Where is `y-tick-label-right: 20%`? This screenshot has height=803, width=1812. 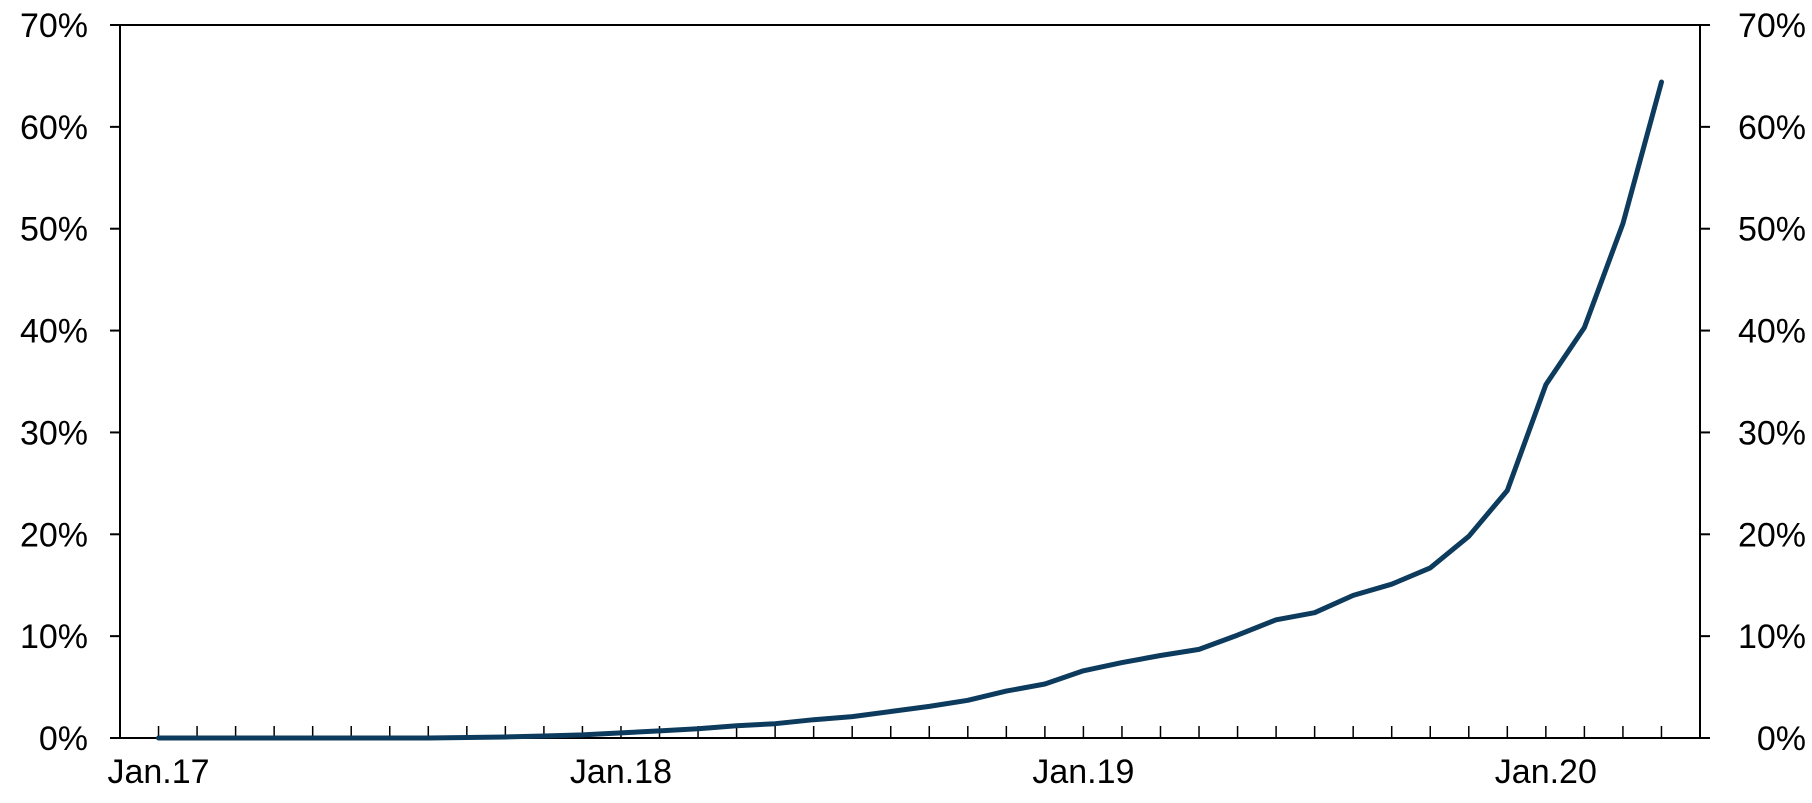 y-tick-label-right: 20% is located at coordinates (1772, 535).